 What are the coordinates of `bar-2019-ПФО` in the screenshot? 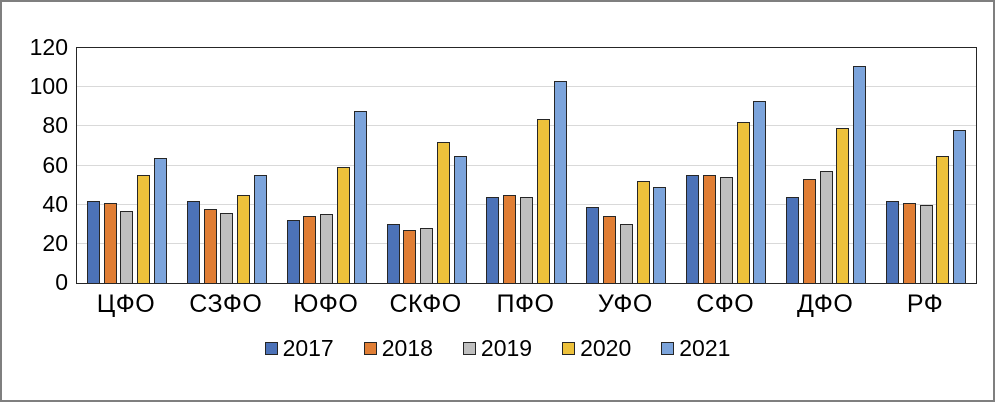 It's located at (526, 239).